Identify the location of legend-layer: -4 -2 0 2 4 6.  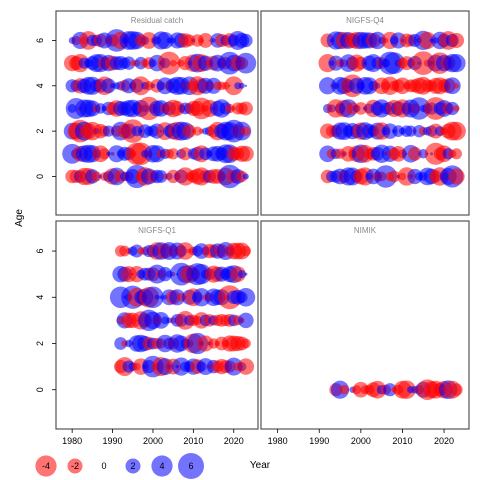
(119, 466).